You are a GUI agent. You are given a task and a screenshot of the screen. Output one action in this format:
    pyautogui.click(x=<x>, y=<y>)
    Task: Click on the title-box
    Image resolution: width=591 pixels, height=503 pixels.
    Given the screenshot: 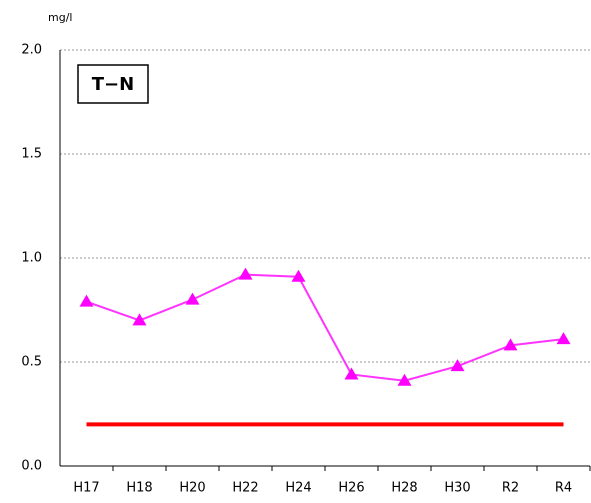 What is the action you would take?
    pyautogui.click(x=113, y=84)
    